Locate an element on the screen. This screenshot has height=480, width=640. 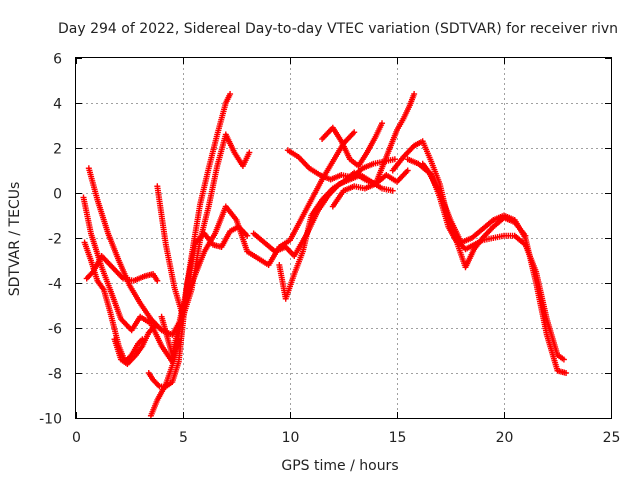
x-tick-label: 5 is located at coordinates (183, 438).